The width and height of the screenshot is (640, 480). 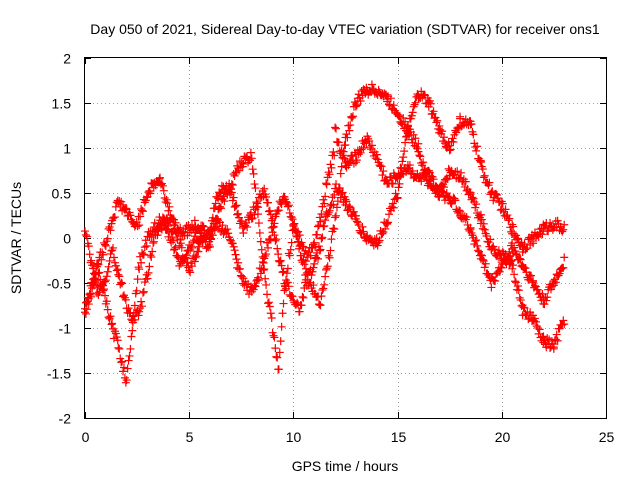 What do you see at coordinates (59, 284) in the screenshot?
I see `y-tick-label: -0.5` at bounding box center [59, 284].